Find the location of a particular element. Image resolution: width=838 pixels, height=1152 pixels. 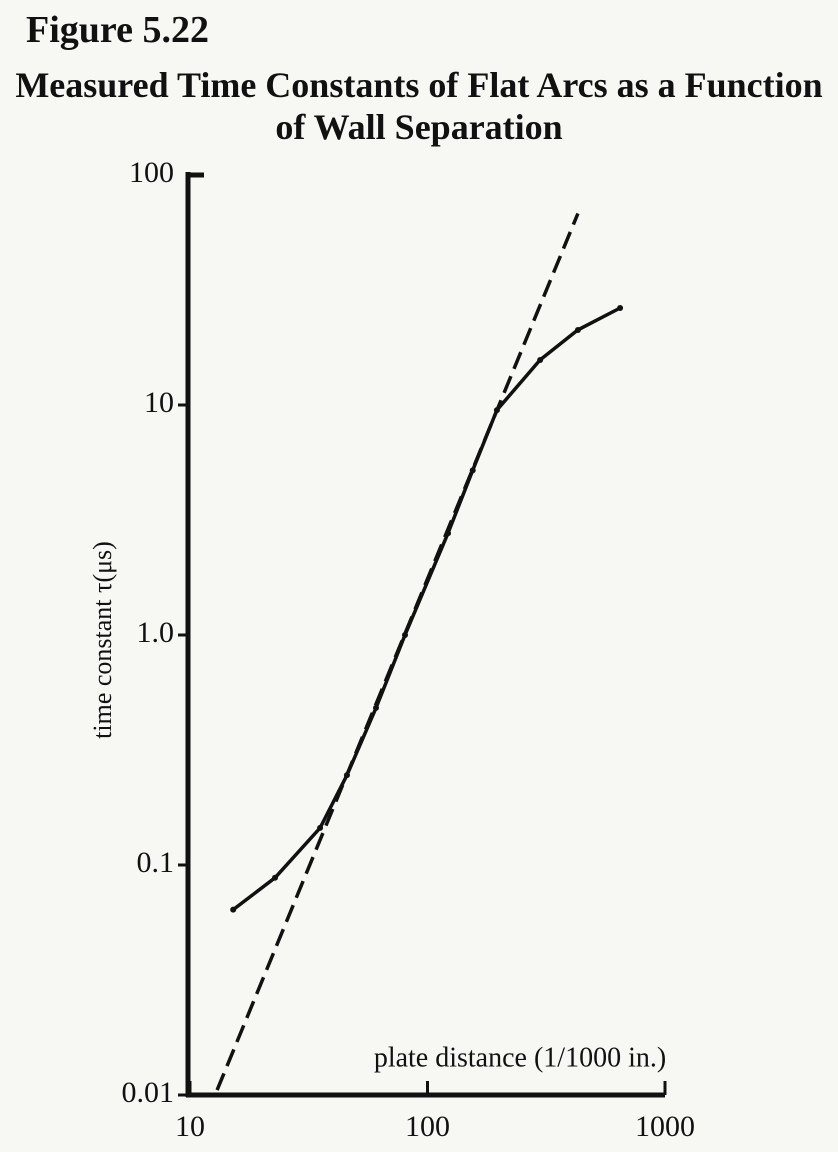

x-tick-label: 1000 is located at coordinates (665, 1126).